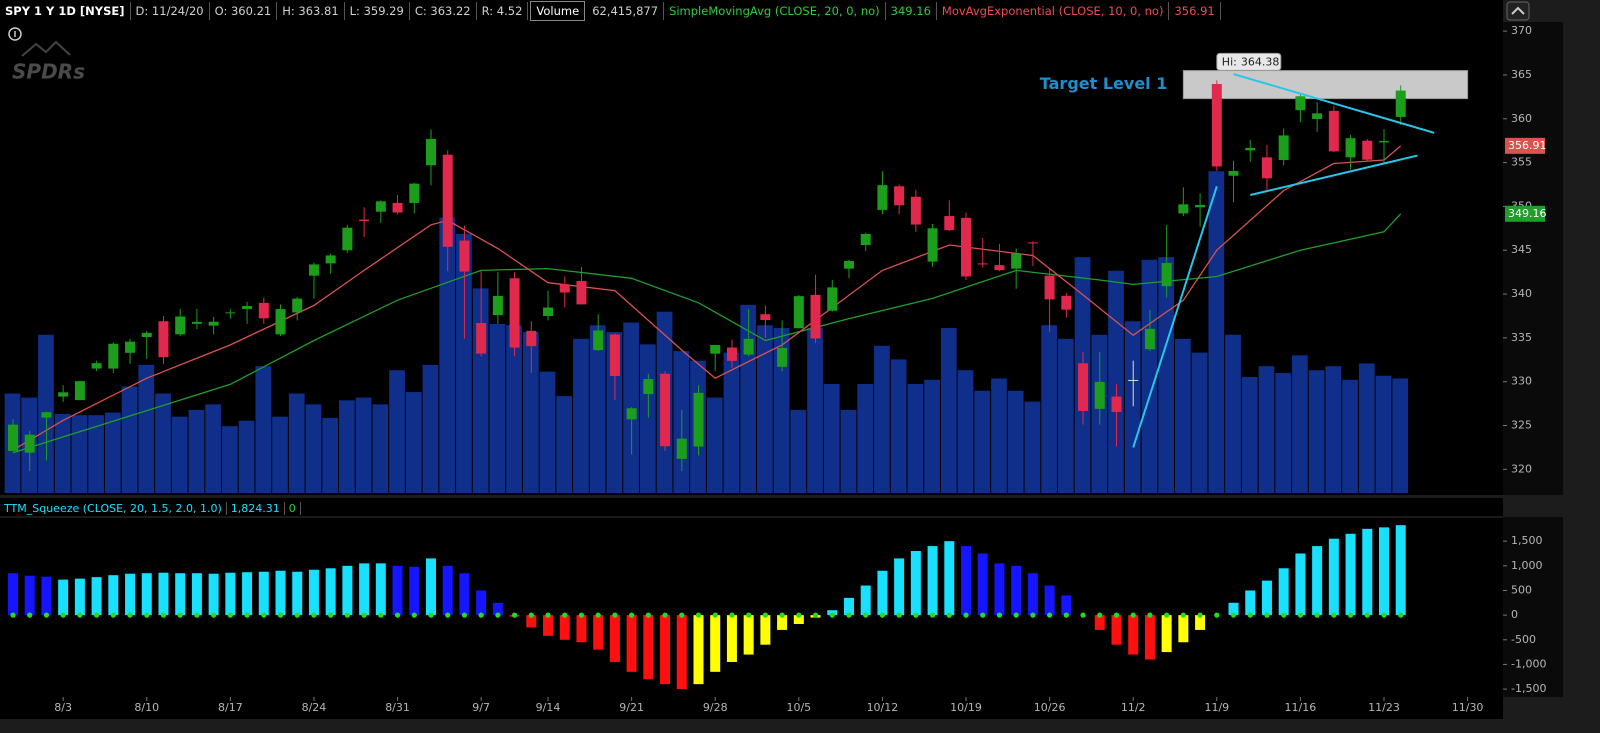 This screenshot has height=733, width=1600. Describe the element at coordinates (1195, 11) in the screenshot. I see `ema-value: 356.91` at that location.